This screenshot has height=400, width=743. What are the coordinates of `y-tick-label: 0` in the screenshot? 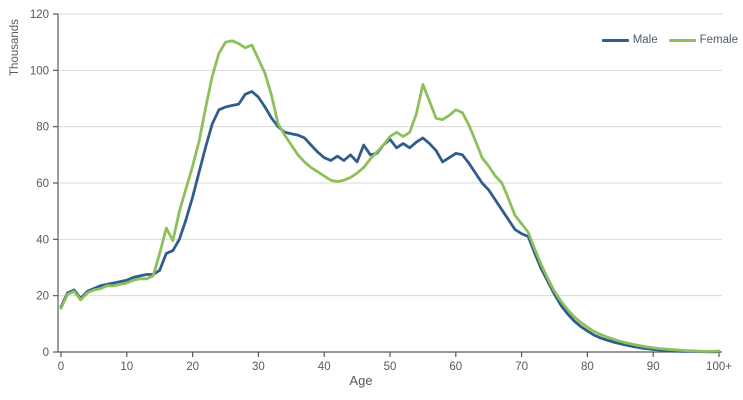 It's located at (46, 353).